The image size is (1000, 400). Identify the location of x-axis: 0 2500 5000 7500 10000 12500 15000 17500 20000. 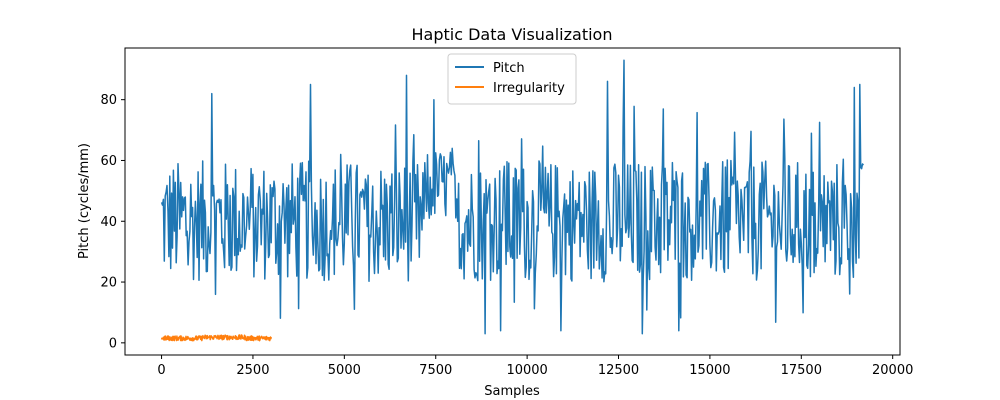
(535, 366).